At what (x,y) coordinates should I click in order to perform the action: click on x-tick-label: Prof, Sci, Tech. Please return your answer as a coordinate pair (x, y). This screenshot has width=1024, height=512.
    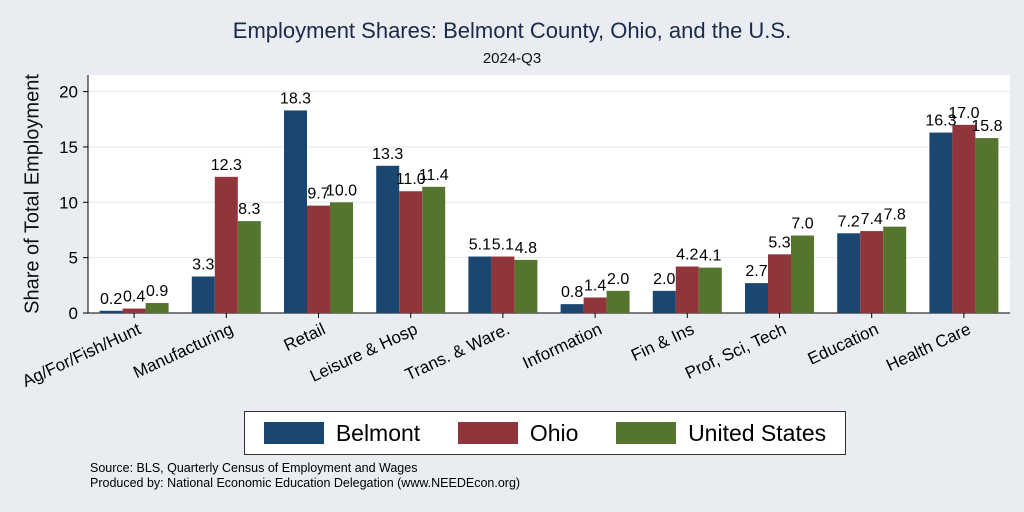
    Looking at the image, I should click on (735, 350).